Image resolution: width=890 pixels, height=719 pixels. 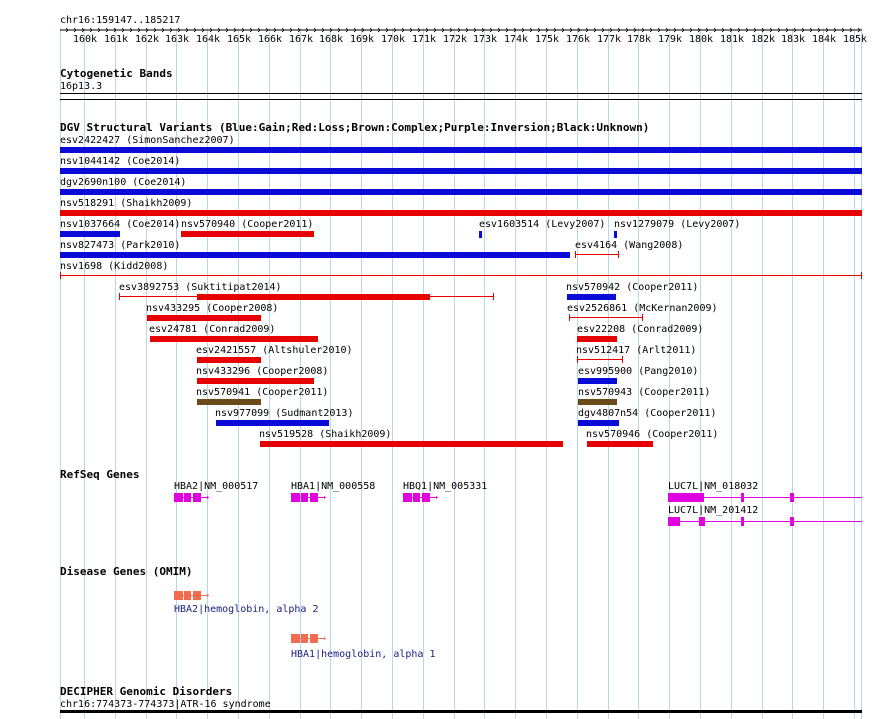 I want to click on ruler, so click(x=461, y=30).